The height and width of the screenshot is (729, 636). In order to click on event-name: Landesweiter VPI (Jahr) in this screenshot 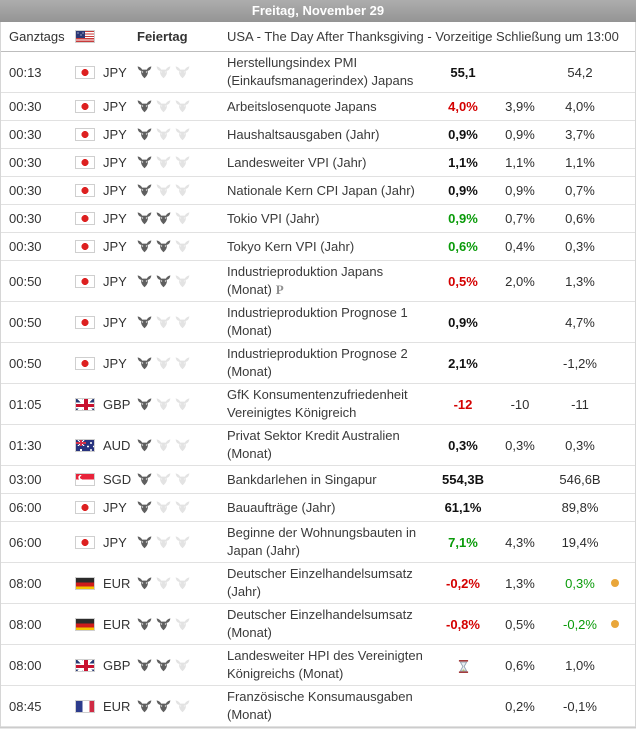, I will do `click(297, 162)`.